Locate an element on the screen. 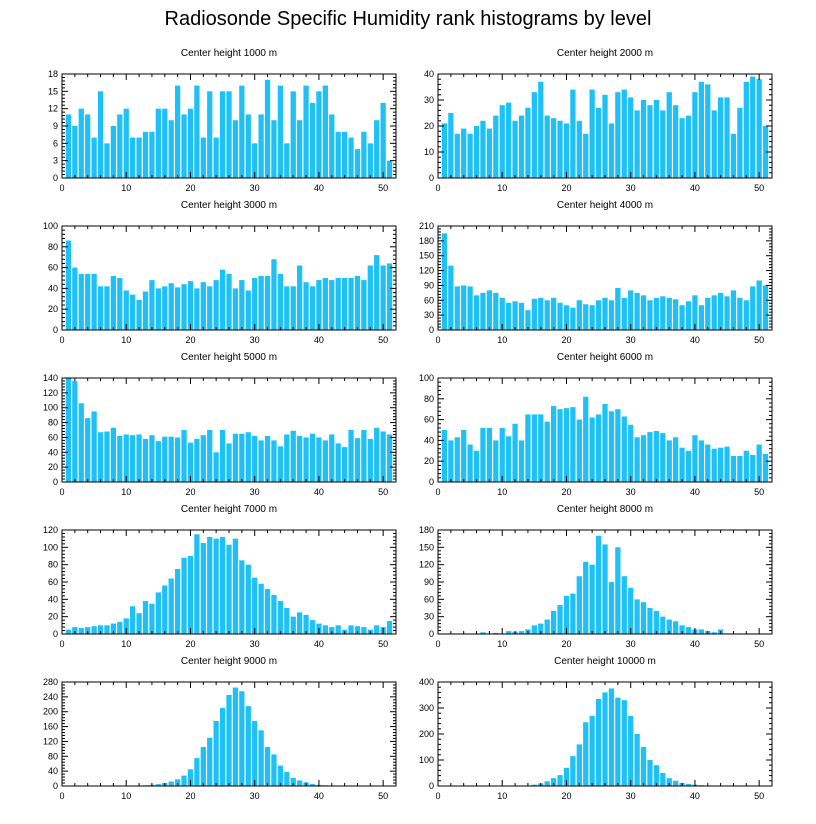  y-tick-label: 160 is located at coordinates (50, 727).